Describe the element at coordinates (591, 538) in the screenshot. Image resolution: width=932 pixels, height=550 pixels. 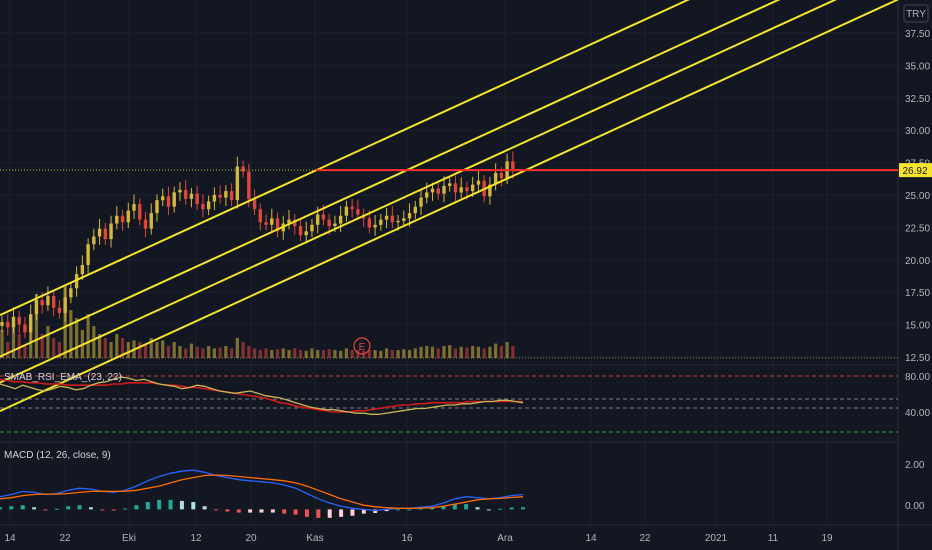
I see `time-tick-label: 14` at that location.